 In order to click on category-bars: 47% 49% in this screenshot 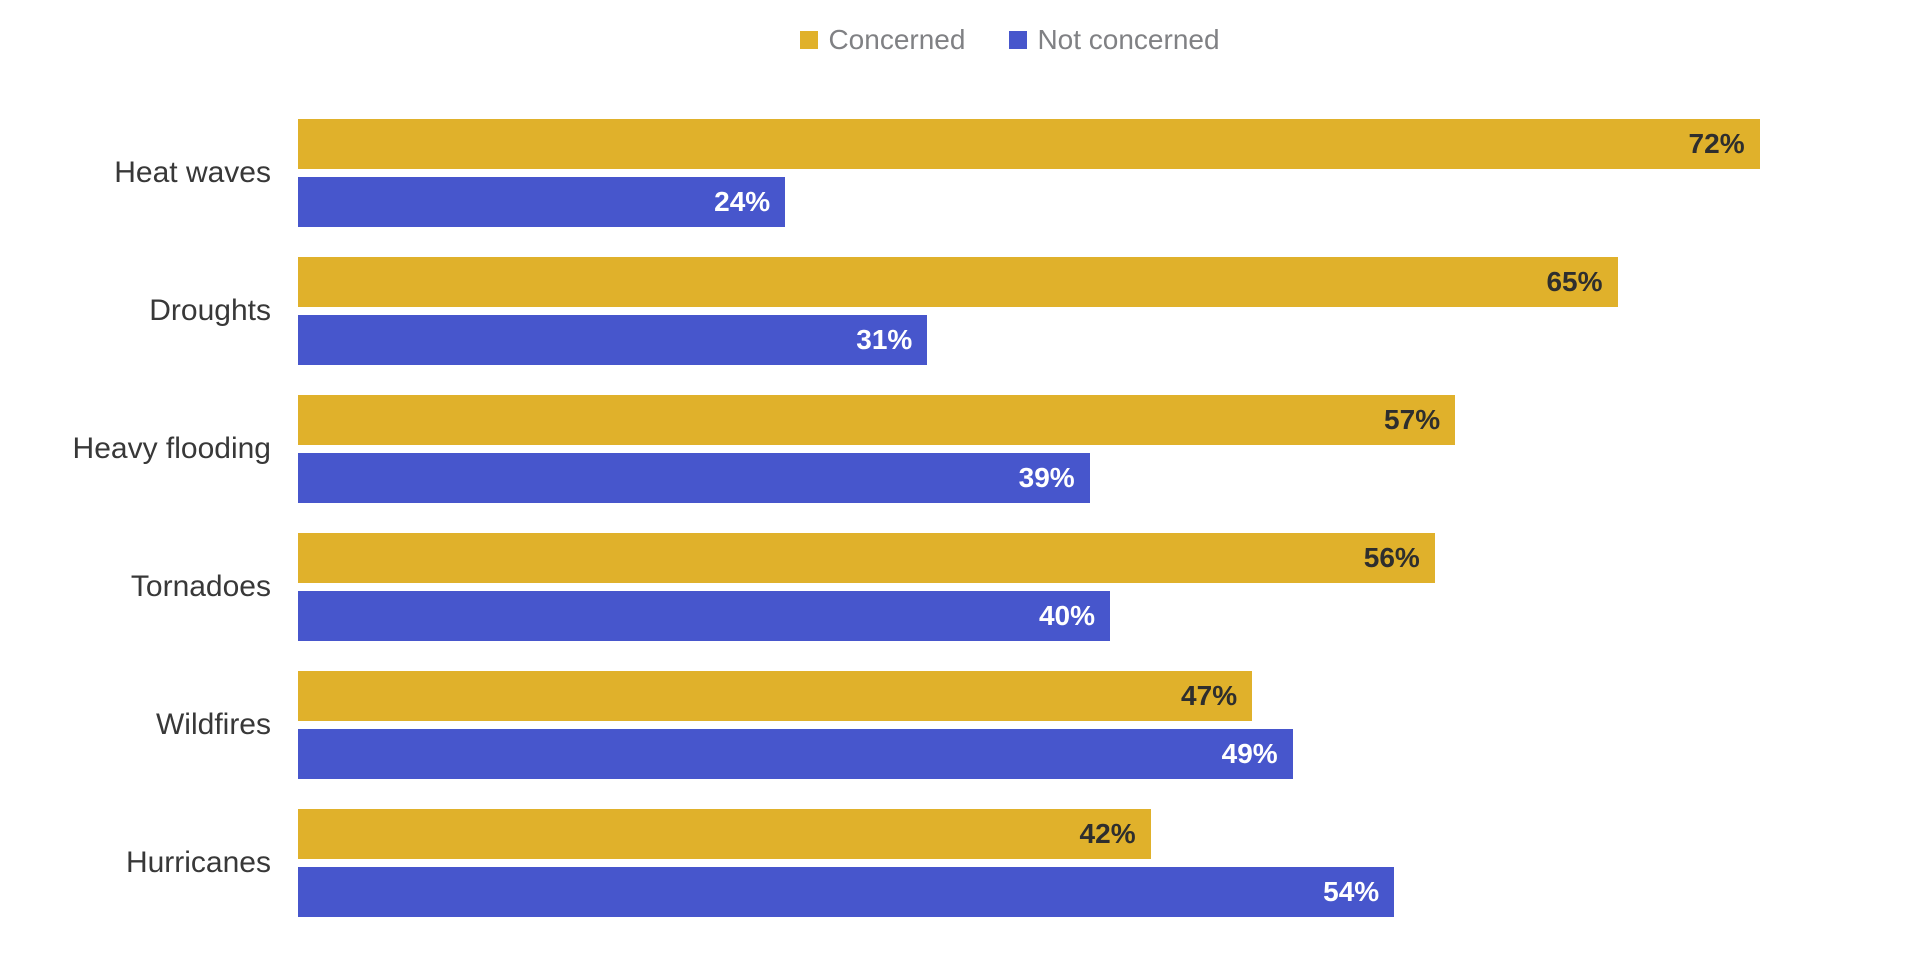, I will do `click(1109, 725)`.